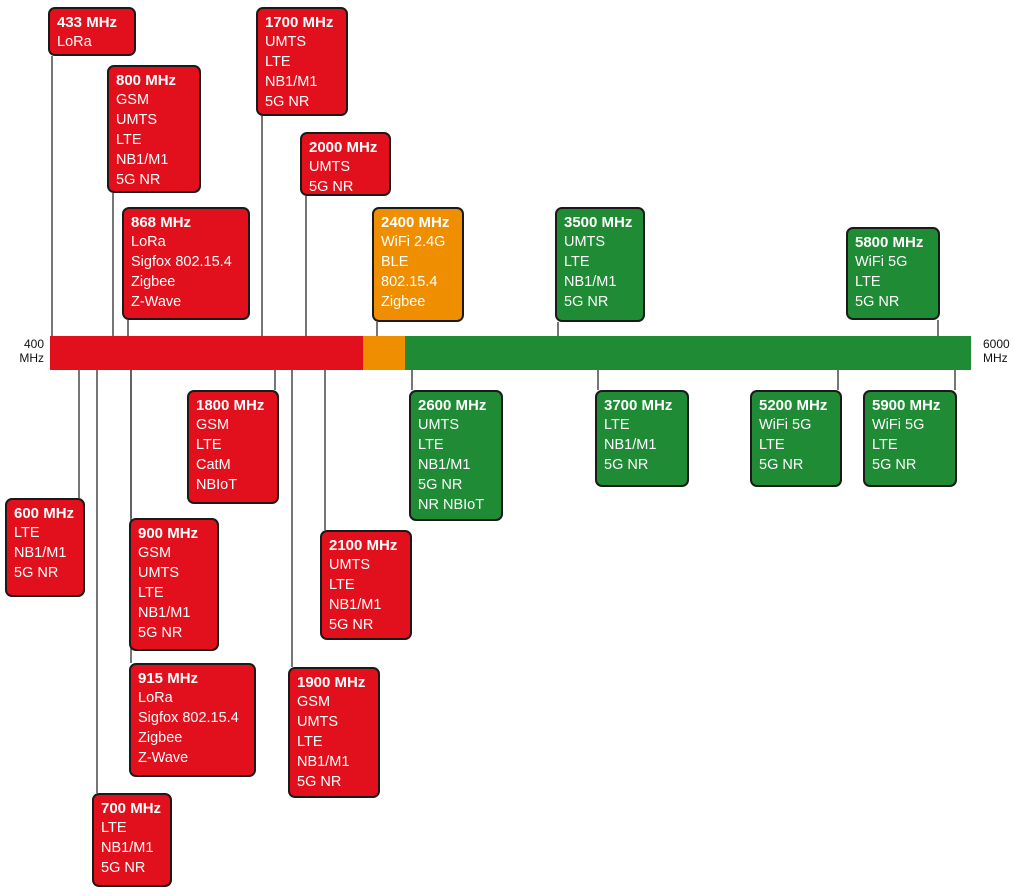  I want to click on band-frequency: 868 MHz, so click(161, 222).